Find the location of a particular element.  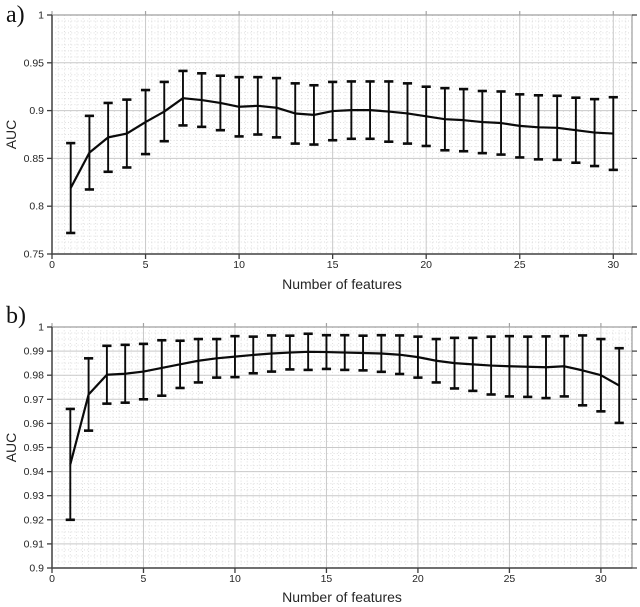

y-tick-label: 0.8 is located at coordinates (36, 207).